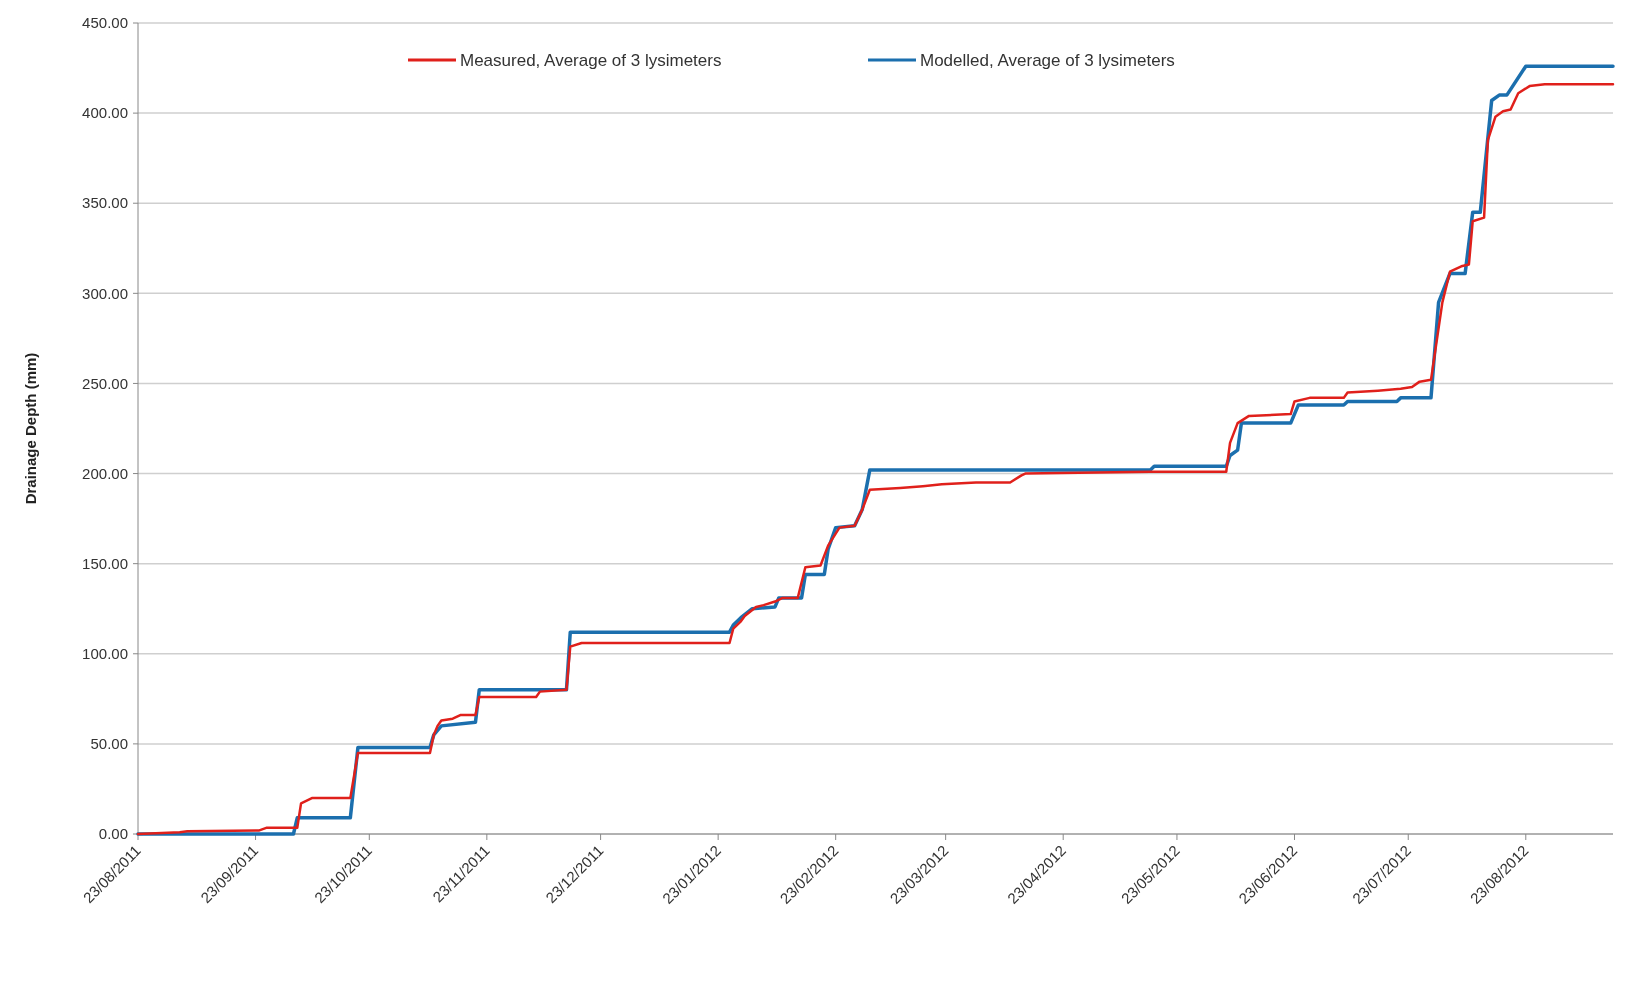  I want to click on y-axis-title: Drainage Depth (mm), so click(30, 428).